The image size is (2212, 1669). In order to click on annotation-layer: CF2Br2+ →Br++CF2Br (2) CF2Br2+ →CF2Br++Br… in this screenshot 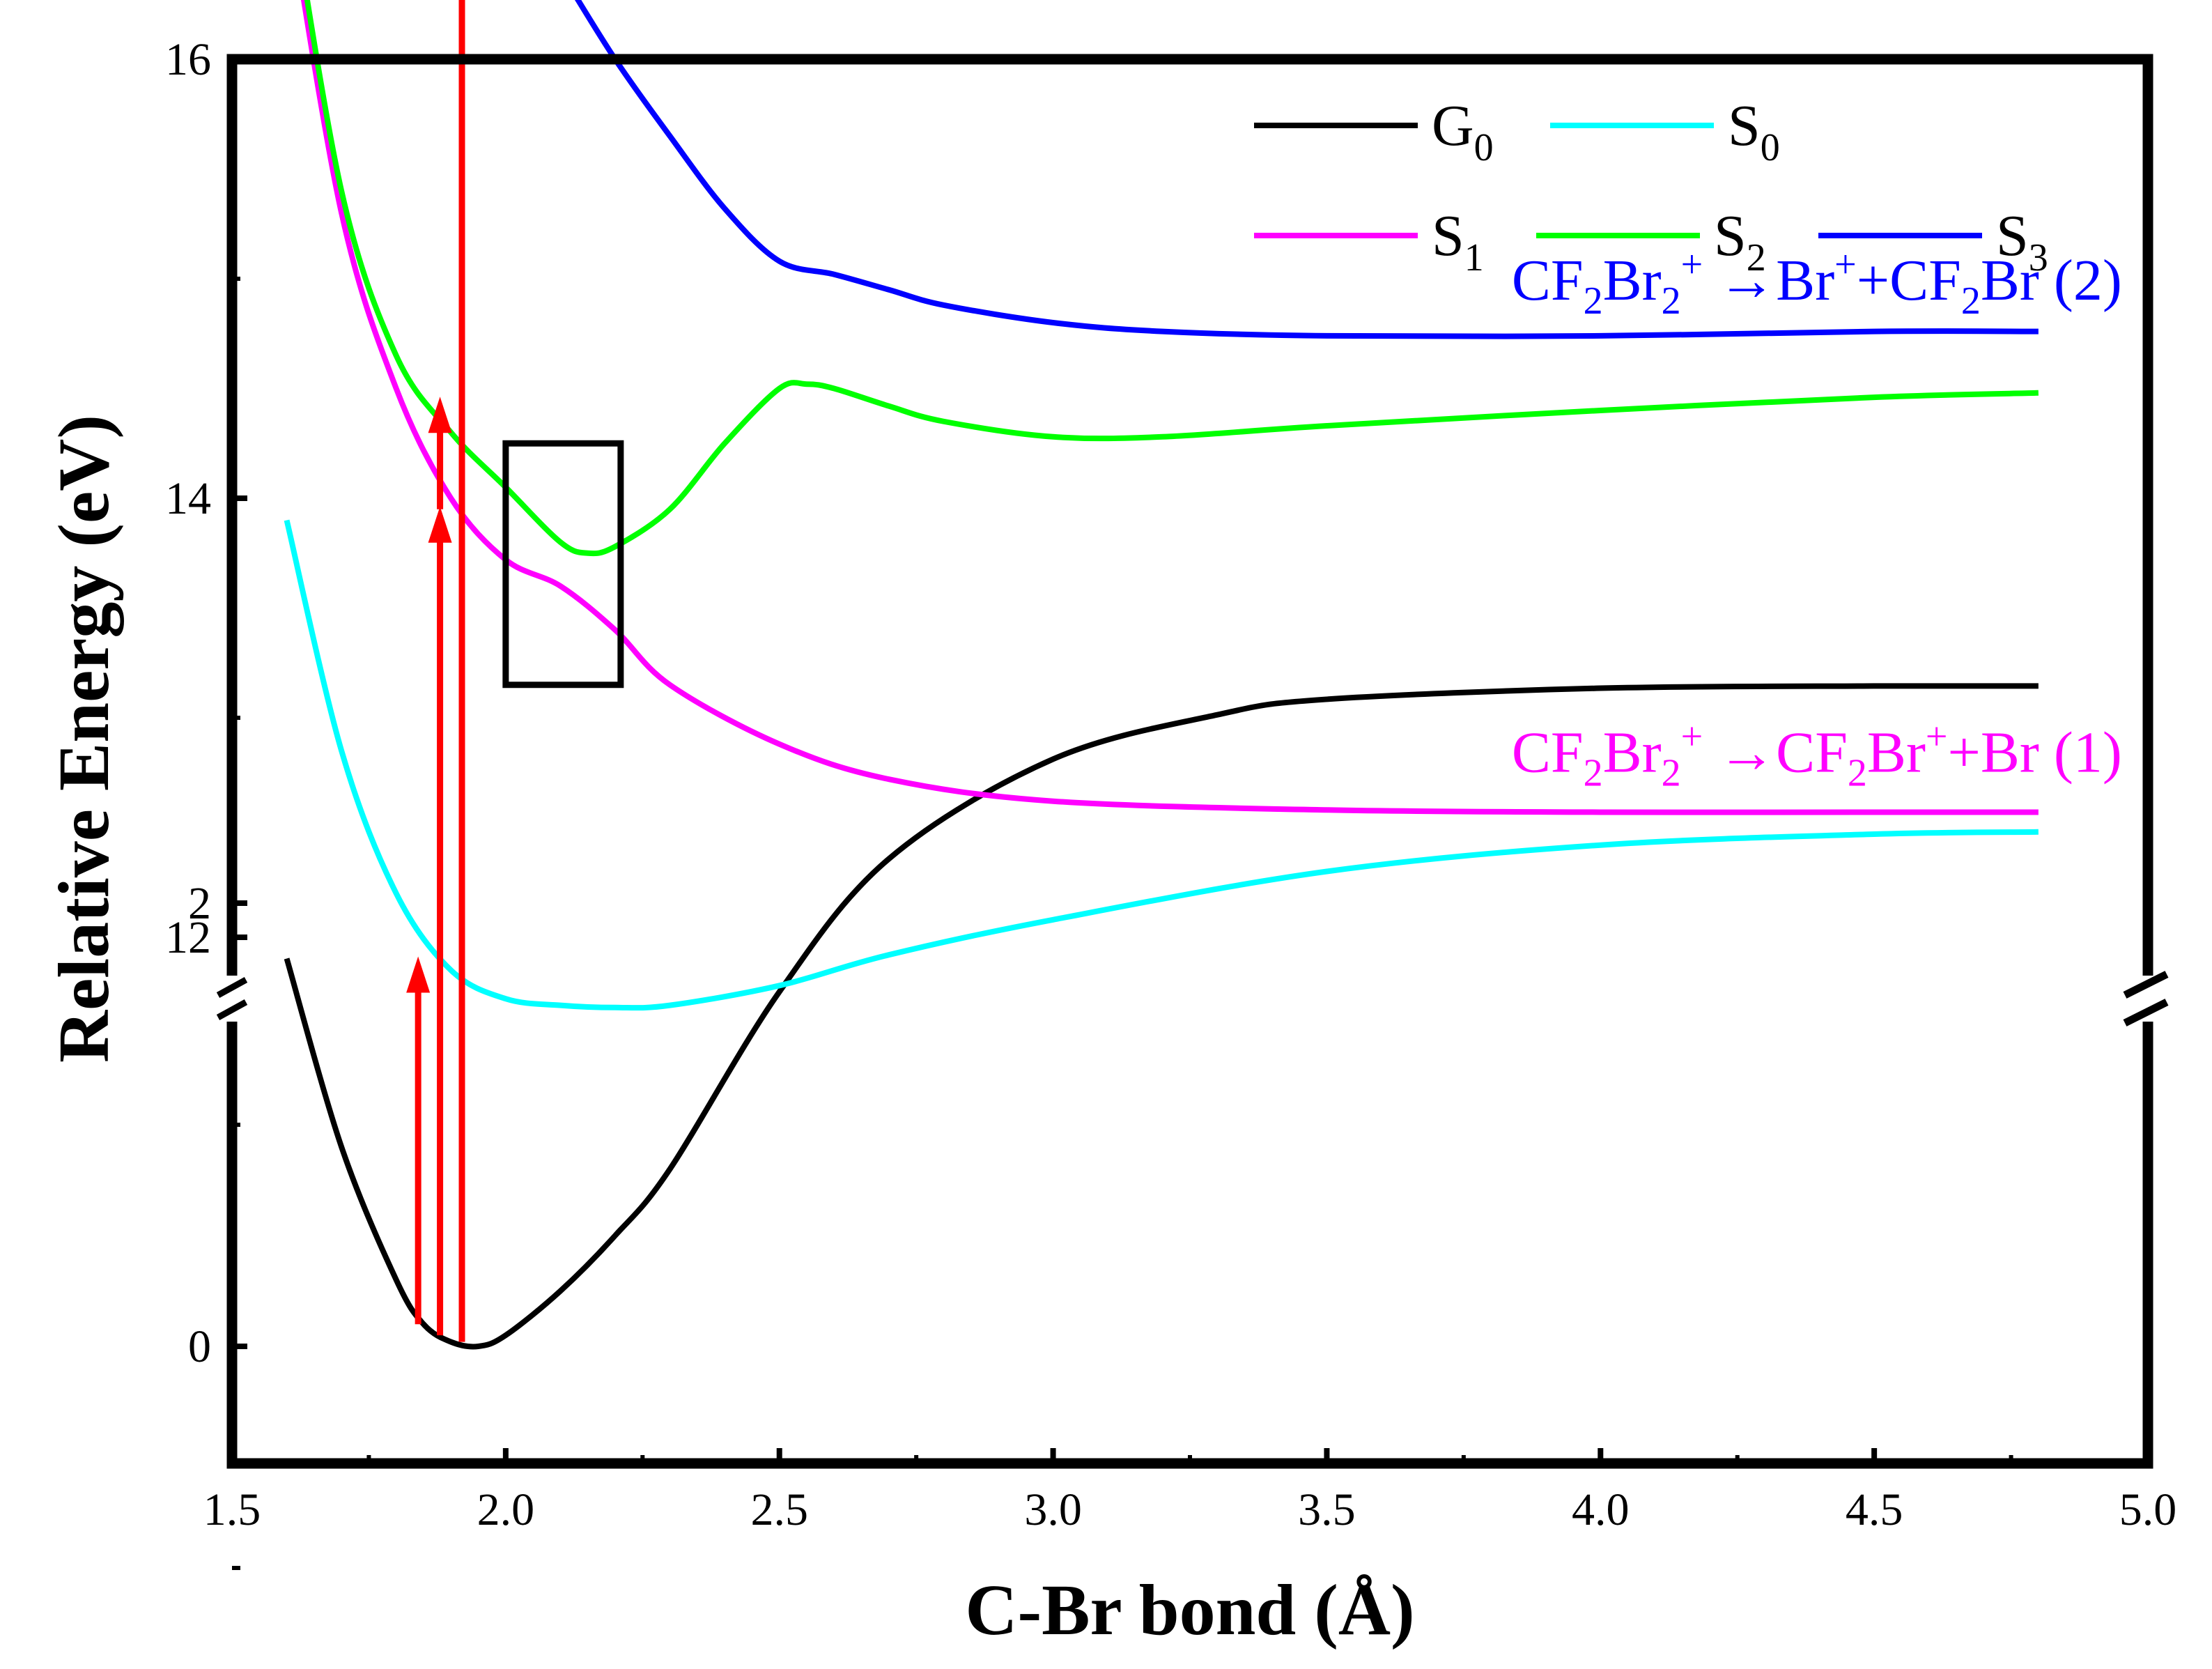, I will do `click(1817, 518)`.